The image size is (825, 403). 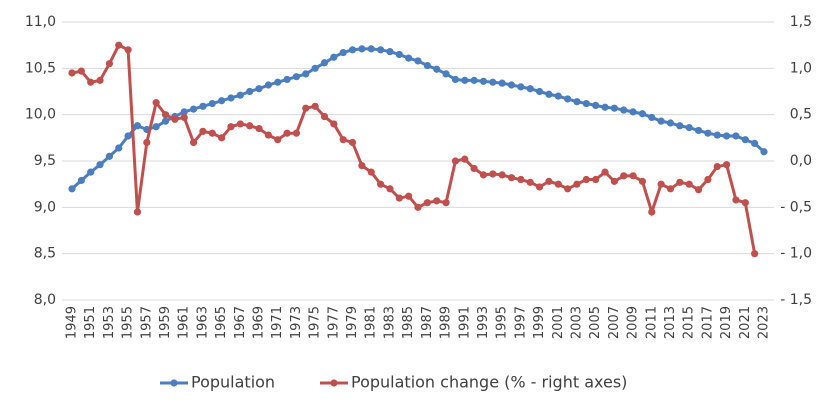 What do you see at coordinates (464, 322) in the screenshot?
I see `x-tick-label: 1991` at bounding box center [464, 322].